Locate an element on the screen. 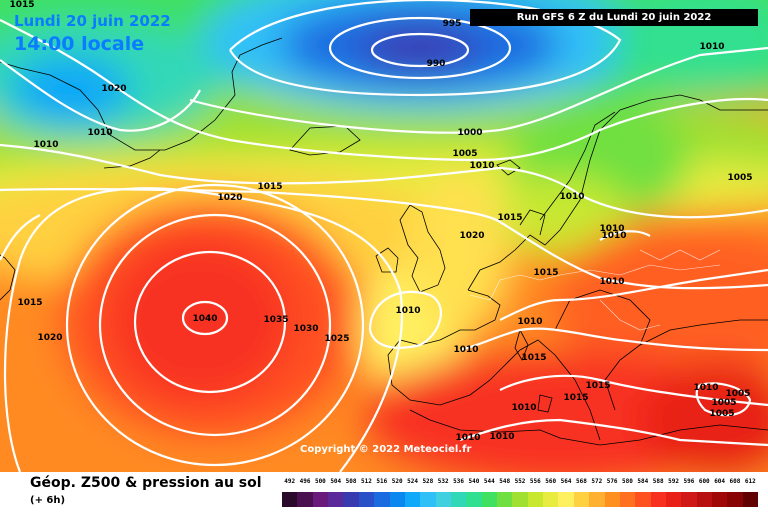 The image size is (768, 512). scale-label: 496 is located at coordinates (305, 481).